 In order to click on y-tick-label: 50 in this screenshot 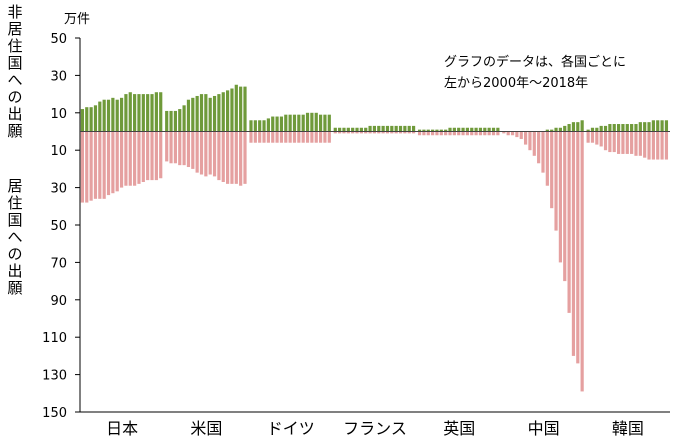, I will do `click(58, 226)`.